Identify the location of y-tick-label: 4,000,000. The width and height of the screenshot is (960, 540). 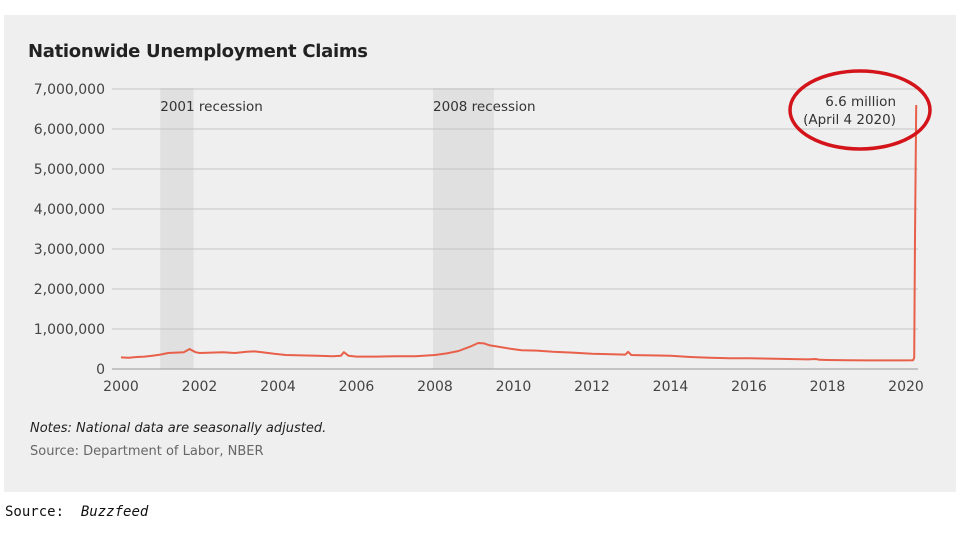
(69, 210).